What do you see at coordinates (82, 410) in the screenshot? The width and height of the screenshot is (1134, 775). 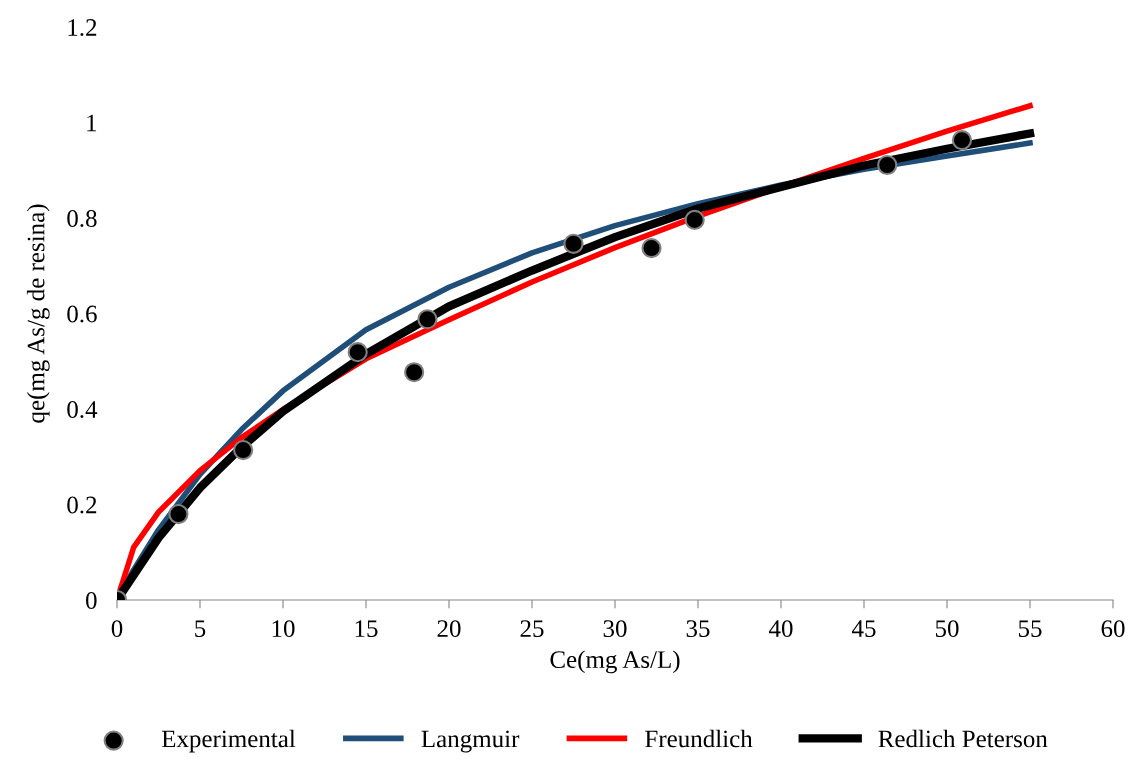 I see `y-tick-label: 0.4` at bounding box center [82, 410].